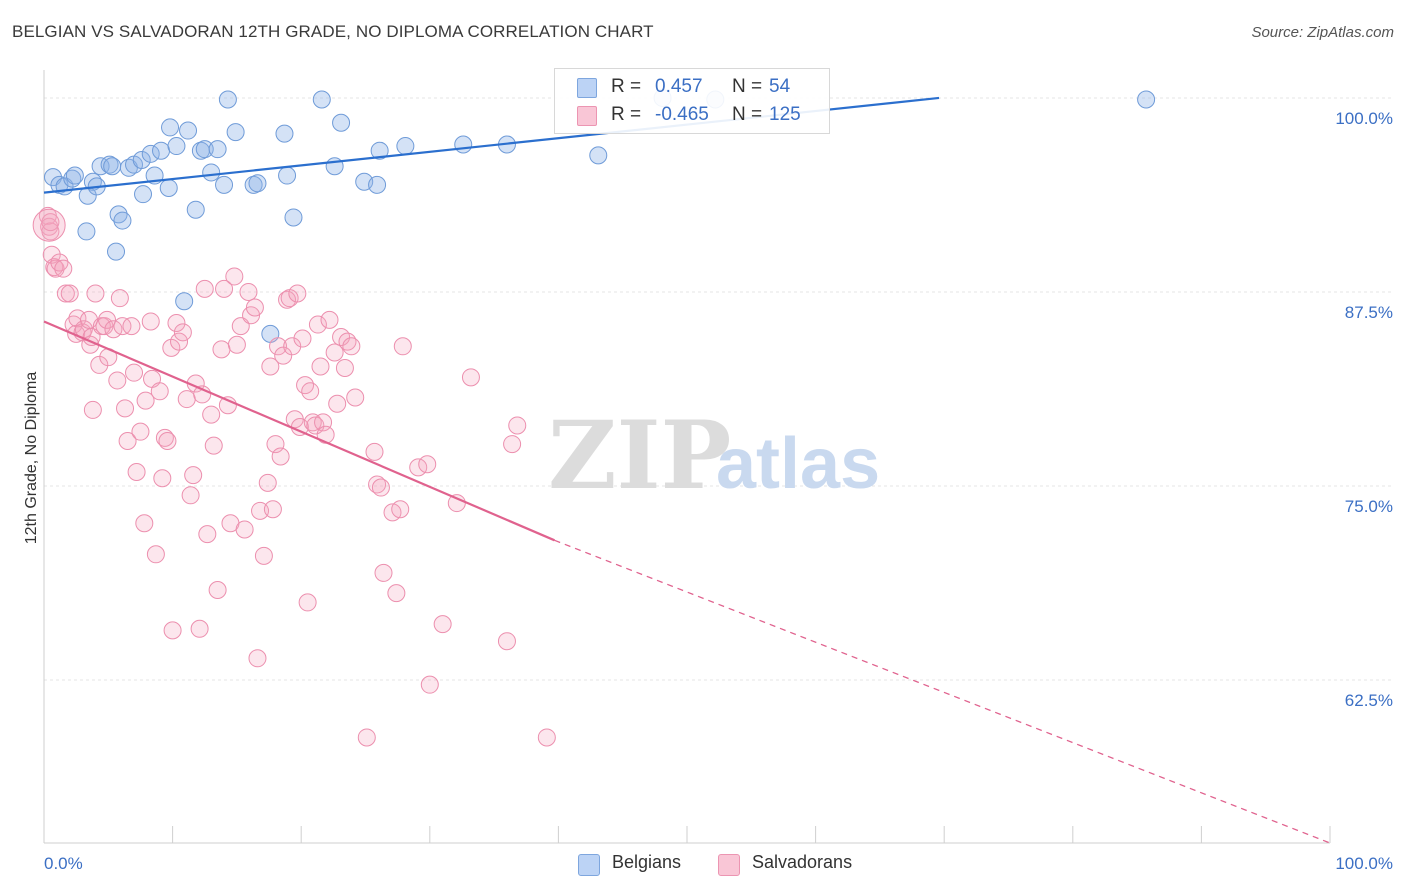 The height and width of the screenshot is (892, 1406). I want to click on stats-legend: R = 0.457 N = 54 R = -0.465 N = 125, so click(692, 101).